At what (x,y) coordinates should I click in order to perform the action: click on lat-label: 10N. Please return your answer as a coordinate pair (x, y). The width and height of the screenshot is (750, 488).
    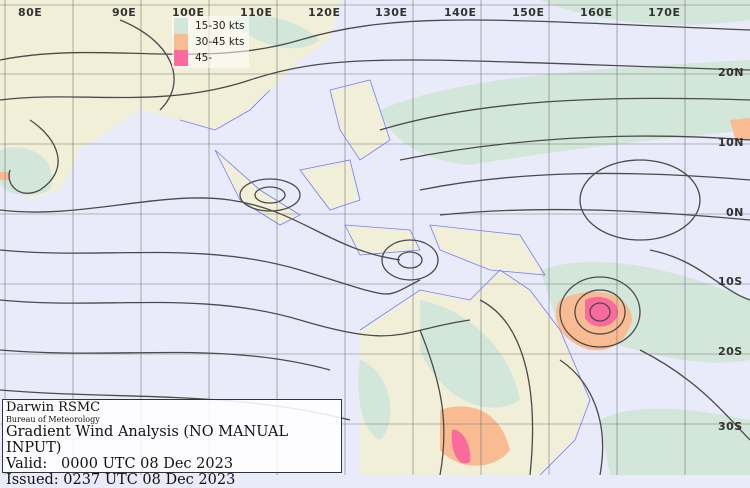
    Looking at the image, I should click on (731, 142).